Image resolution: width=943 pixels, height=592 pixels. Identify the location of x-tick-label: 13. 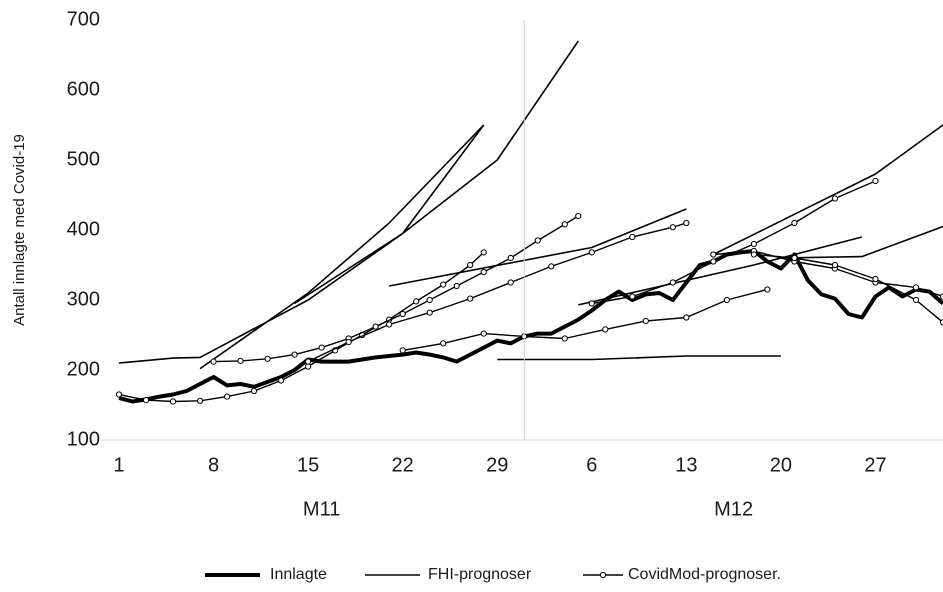
(686, 465).